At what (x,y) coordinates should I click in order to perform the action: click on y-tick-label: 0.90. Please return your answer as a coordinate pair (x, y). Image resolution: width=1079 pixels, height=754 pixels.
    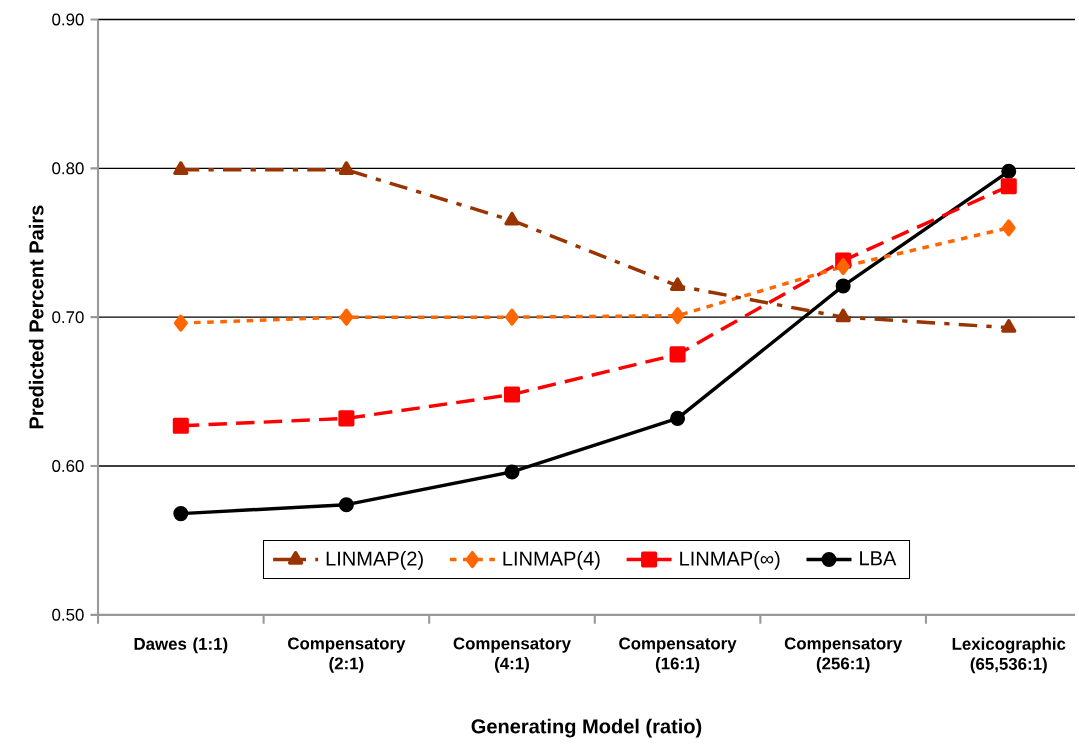
    Looking at the image, I should click on (68, 19).